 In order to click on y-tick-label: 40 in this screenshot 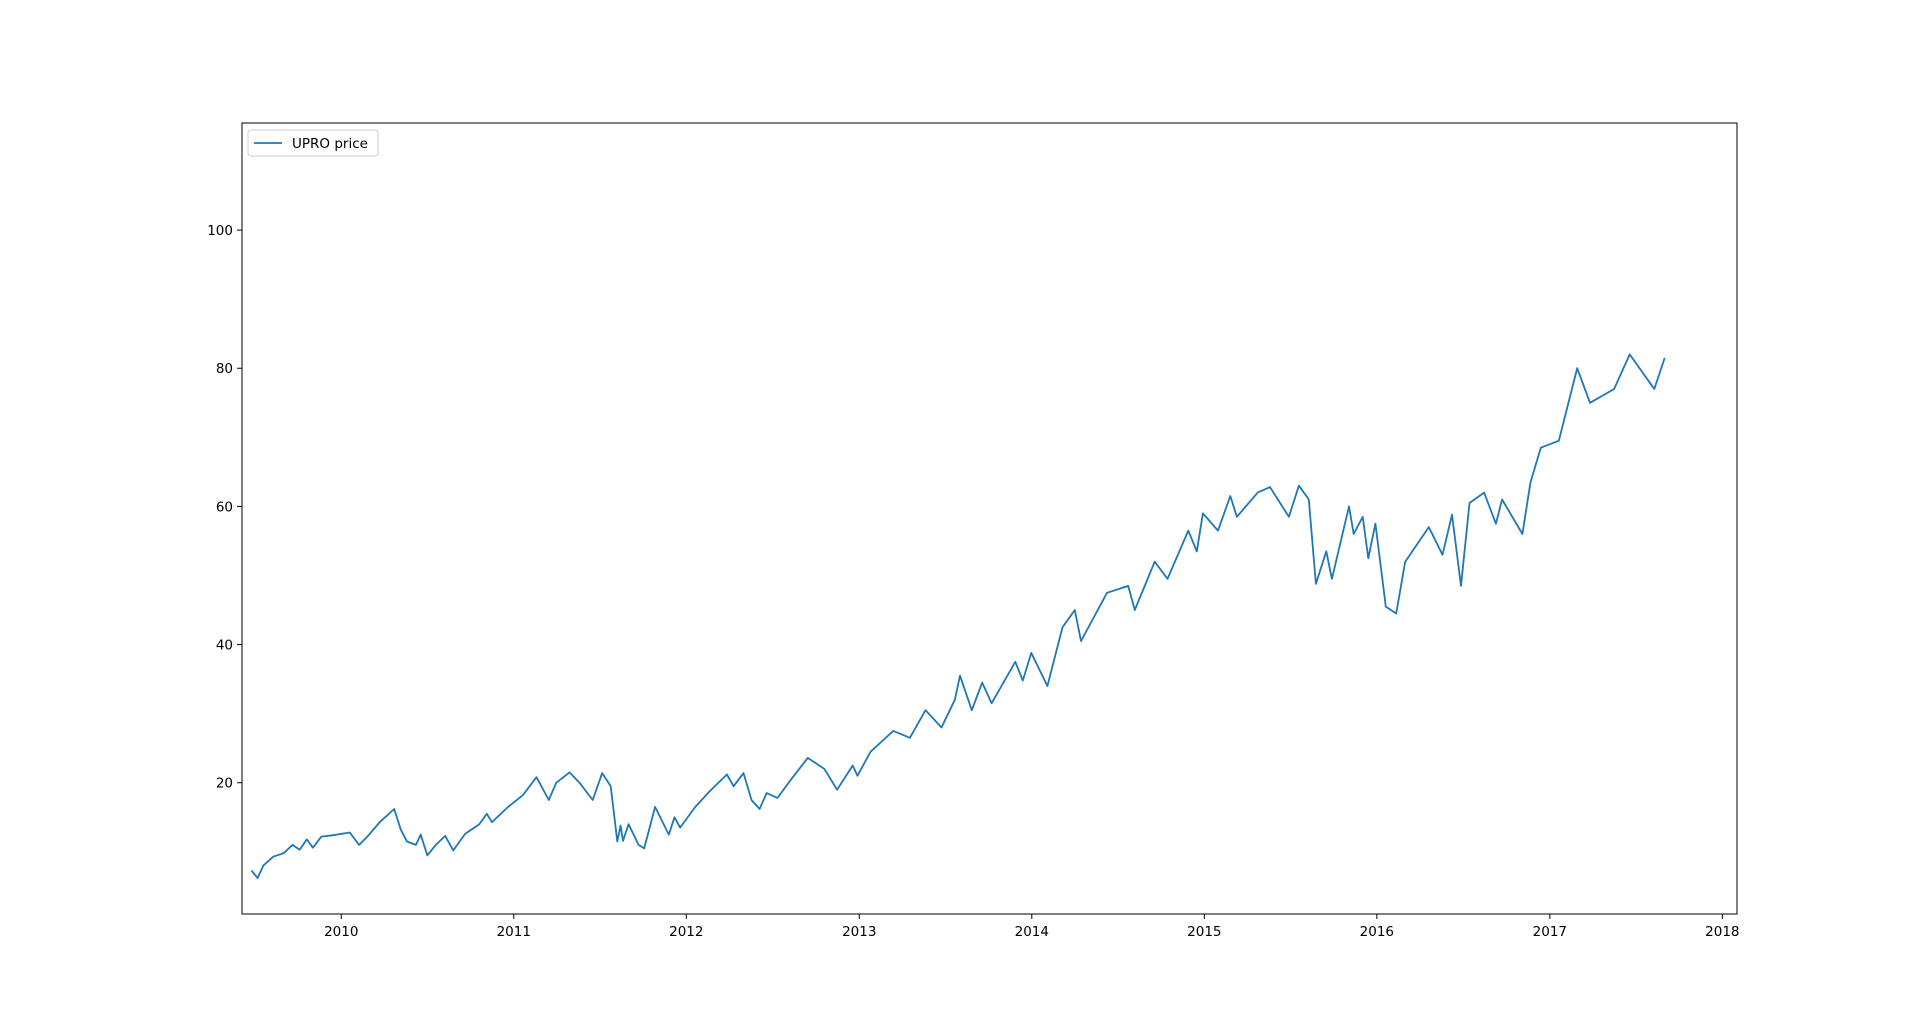, I will do `click(224, 646)`.